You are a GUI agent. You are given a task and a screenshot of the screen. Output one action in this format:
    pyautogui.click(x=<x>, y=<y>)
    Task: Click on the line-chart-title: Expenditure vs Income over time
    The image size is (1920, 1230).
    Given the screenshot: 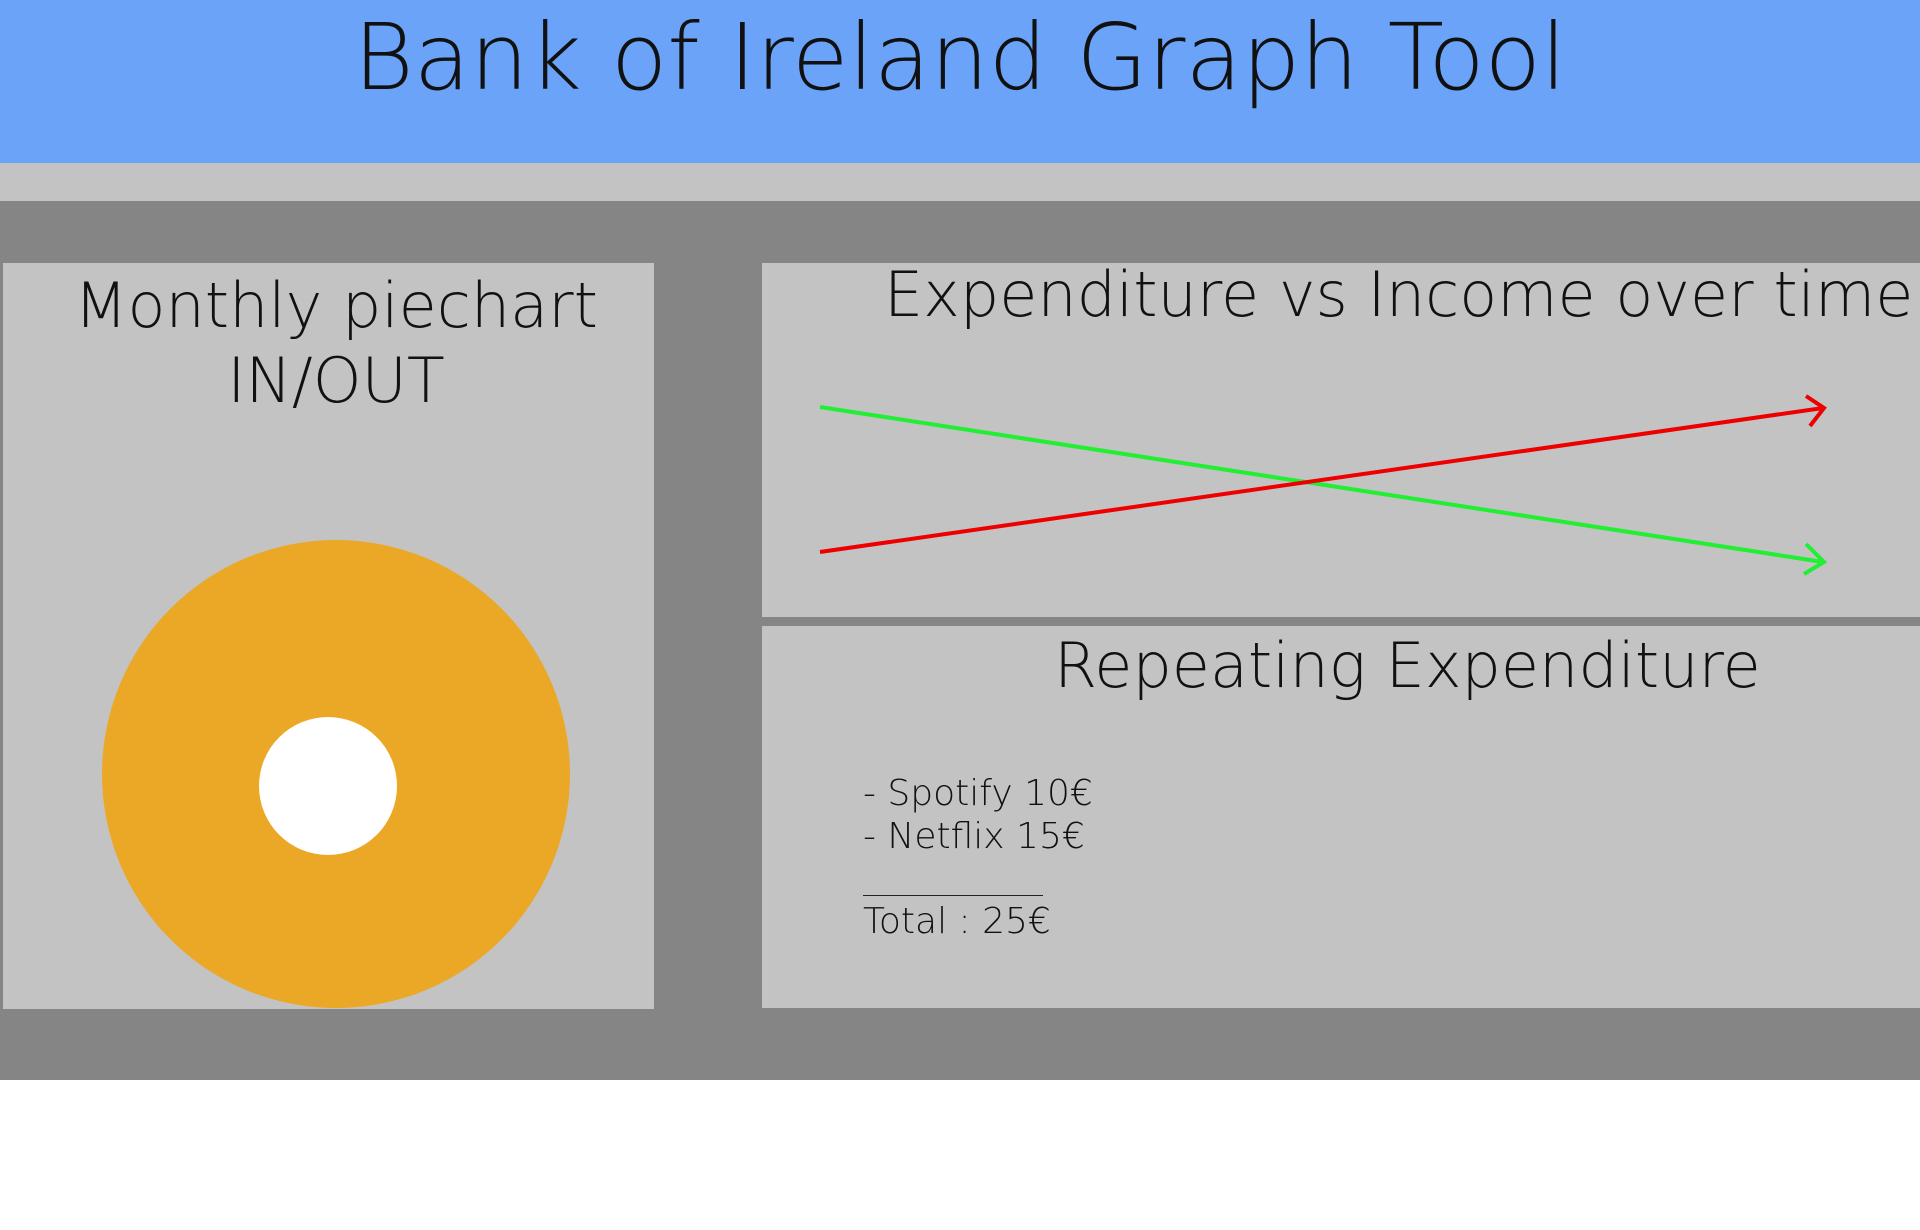 What is the action you would take?
    pyautogui.click(x=1399, y=294)
    